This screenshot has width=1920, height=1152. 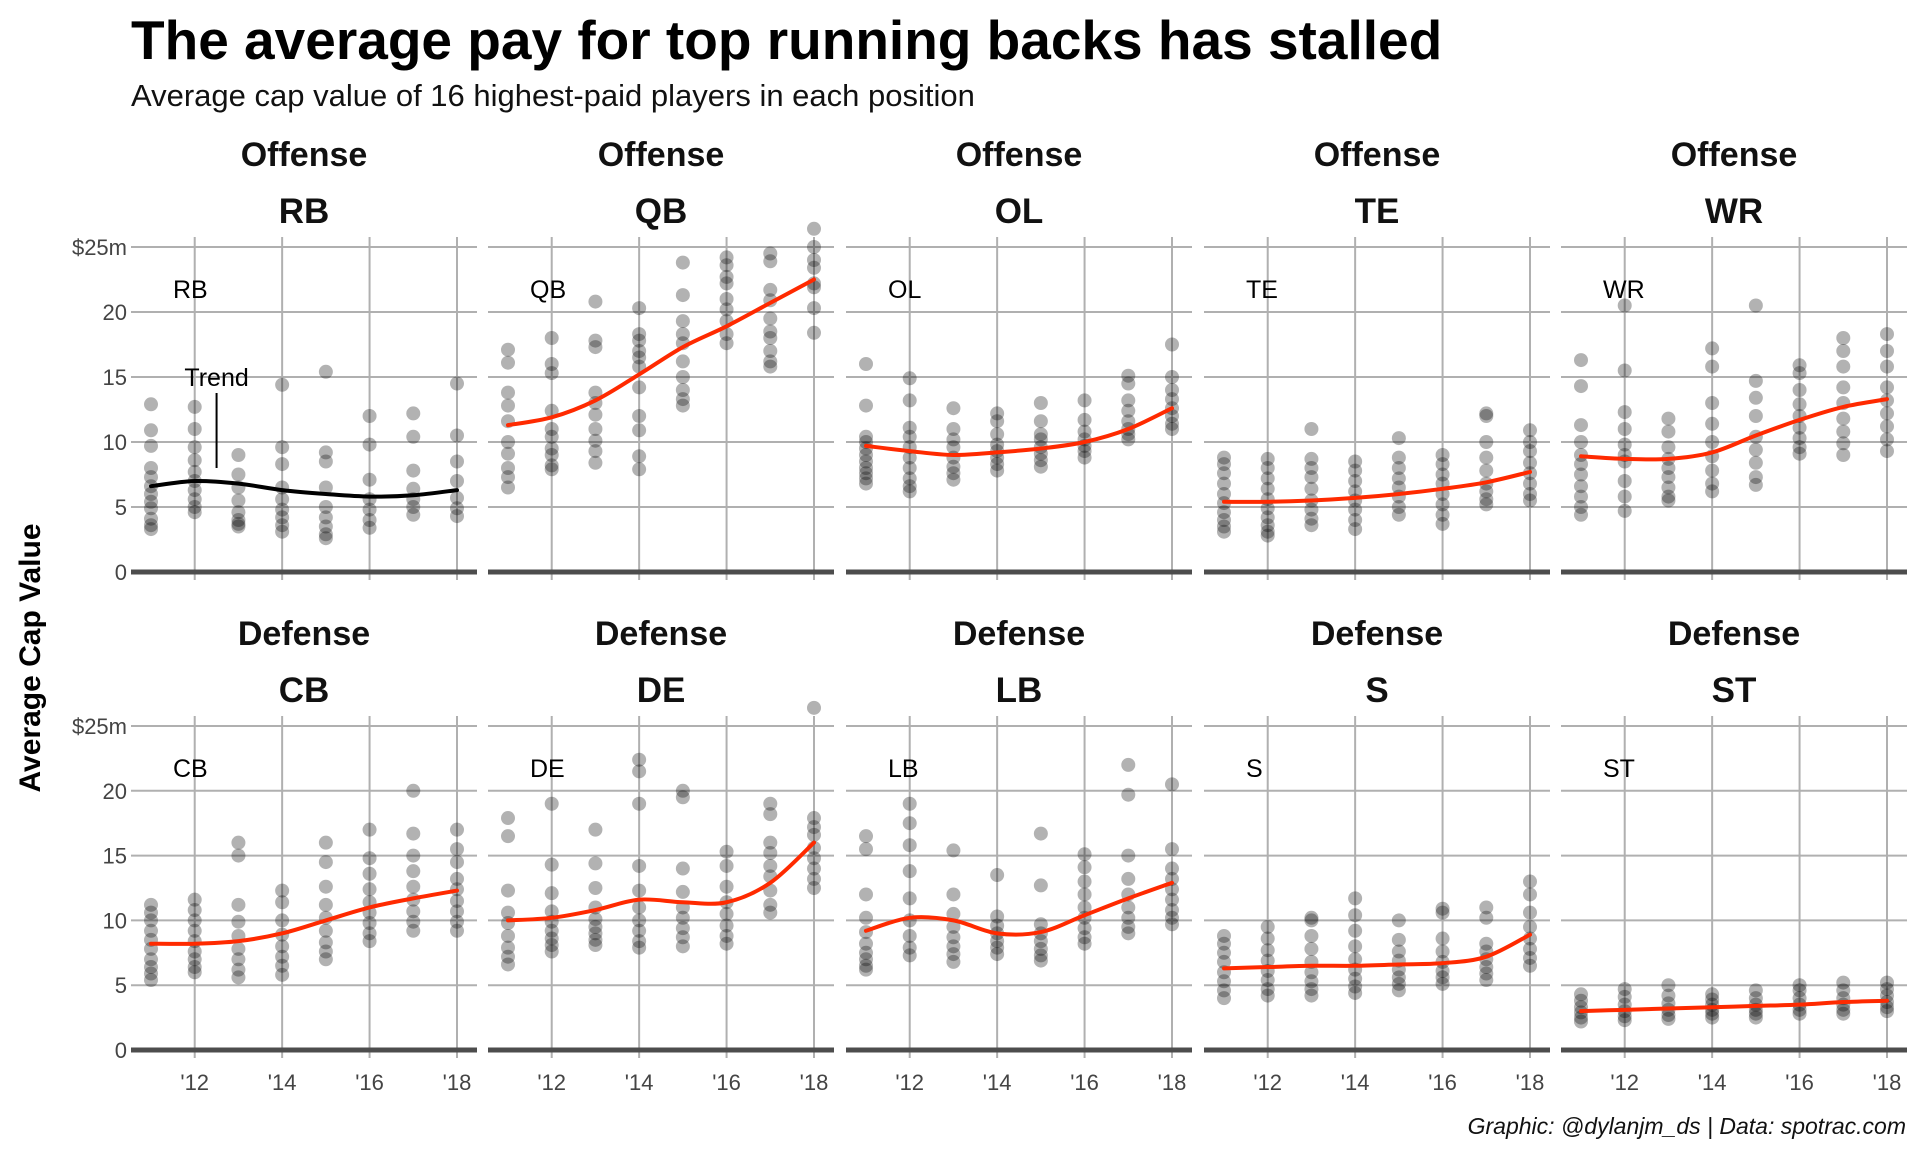 What do you see at coordinates (1019, 211) in the screenshot?
I see `facet-position-label: OL` at bounding box center [1019, 211].